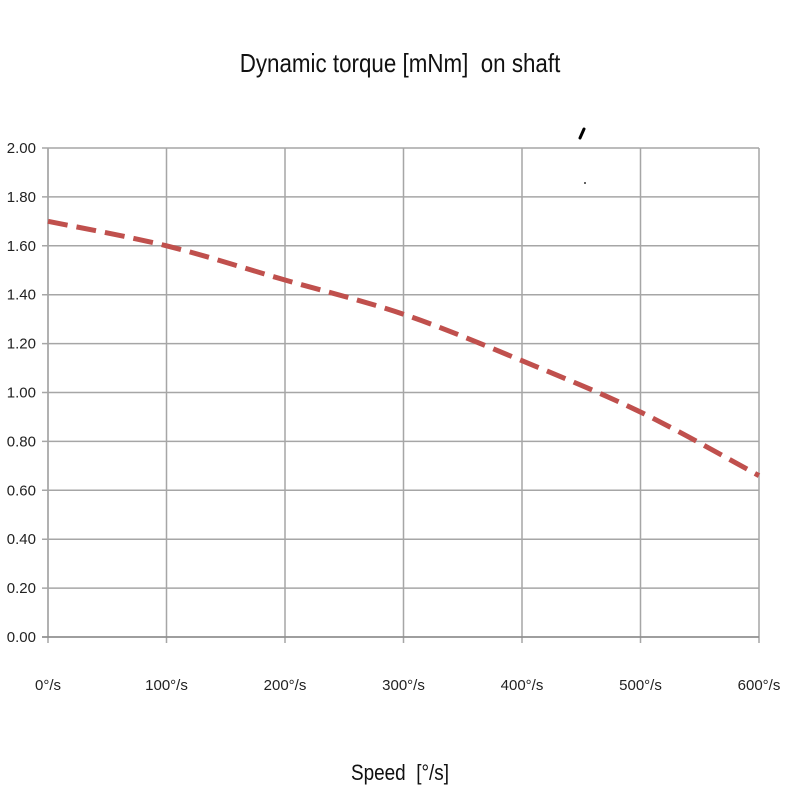  Describe the element at coordinates (759, 685) in the screenshot. I see `x-tick-label: 600°/s` at that location.